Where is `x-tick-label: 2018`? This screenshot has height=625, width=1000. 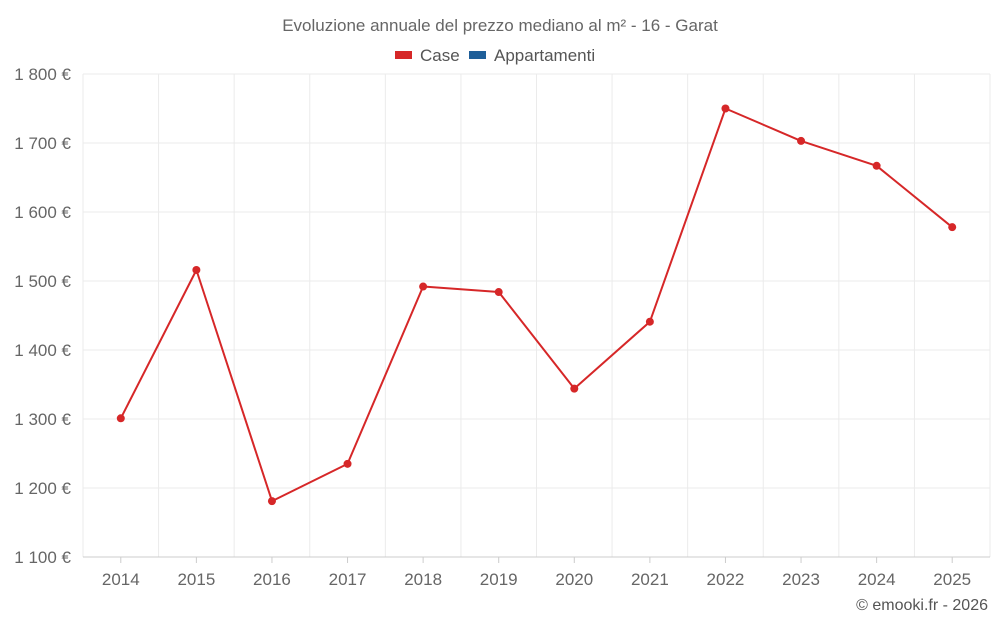 x-tick-label: 2018 is located at coordinates (423, 579).